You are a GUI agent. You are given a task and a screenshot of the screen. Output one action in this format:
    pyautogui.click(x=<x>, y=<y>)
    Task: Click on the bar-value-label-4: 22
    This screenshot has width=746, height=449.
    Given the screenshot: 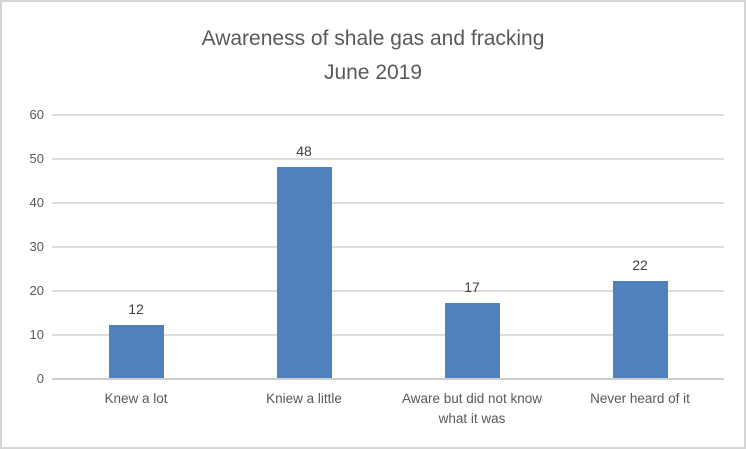 What is the action you would take?
    pyautogui.click(x=640, y=265)
    